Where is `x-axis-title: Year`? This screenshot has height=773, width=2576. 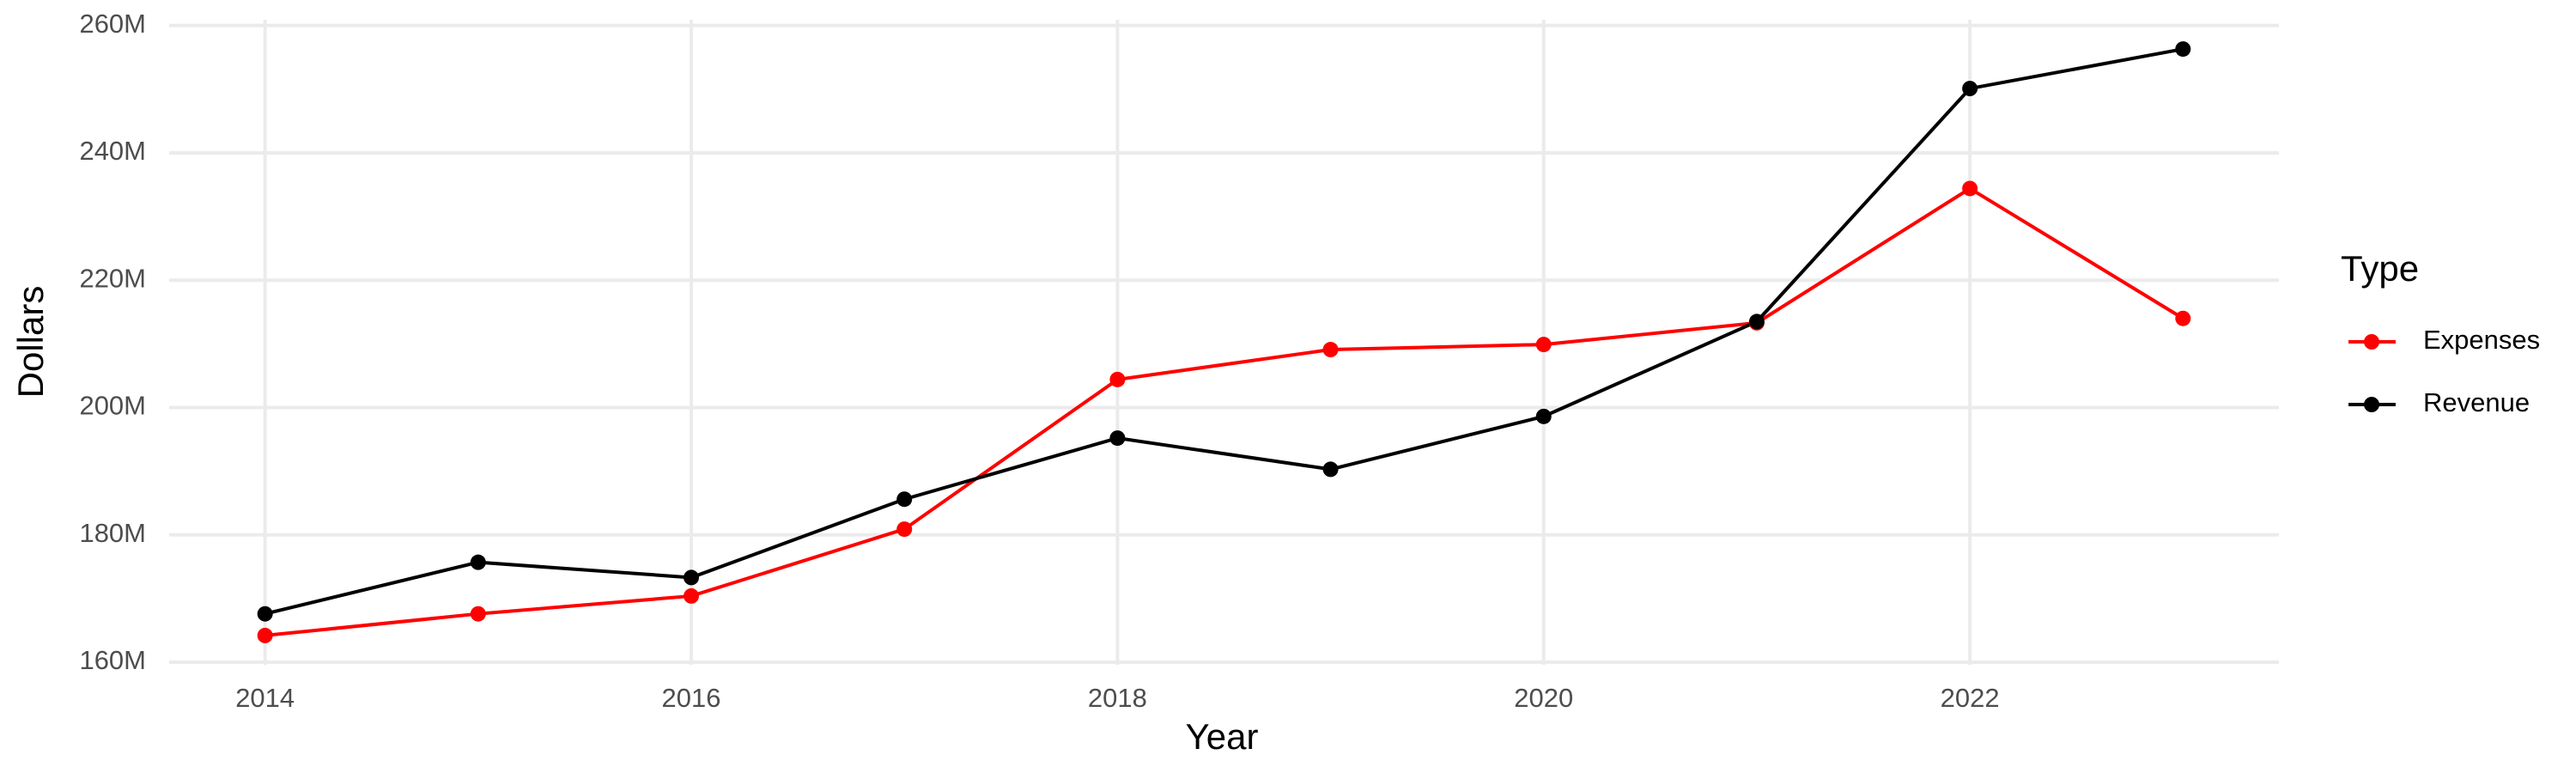
x-axis-title: Year is located at coordinates (1222, 736).